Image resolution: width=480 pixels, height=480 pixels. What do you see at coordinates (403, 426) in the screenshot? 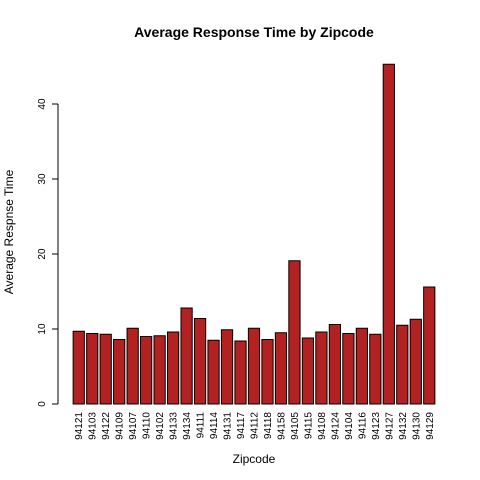
I see `x-tick-label: 94132` at bounding box center [403, 426].